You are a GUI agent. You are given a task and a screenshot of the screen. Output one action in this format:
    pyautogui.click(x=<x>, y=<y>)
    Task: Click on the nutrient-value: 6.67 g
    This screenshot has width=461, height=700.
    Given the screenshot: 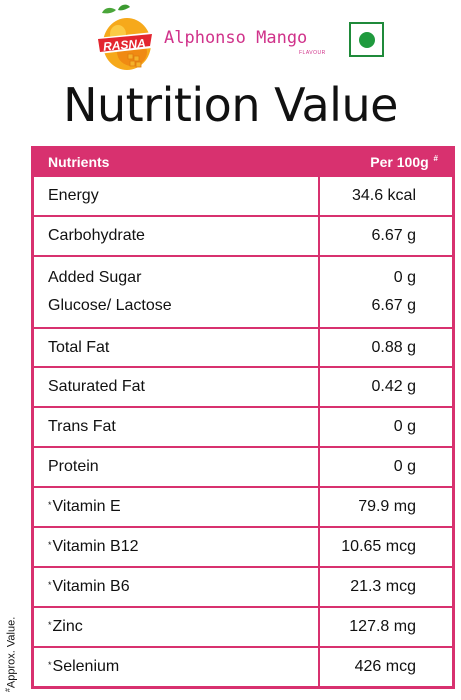 What is the action you would take?
    pyautogui.click(x=393, y=235)
    